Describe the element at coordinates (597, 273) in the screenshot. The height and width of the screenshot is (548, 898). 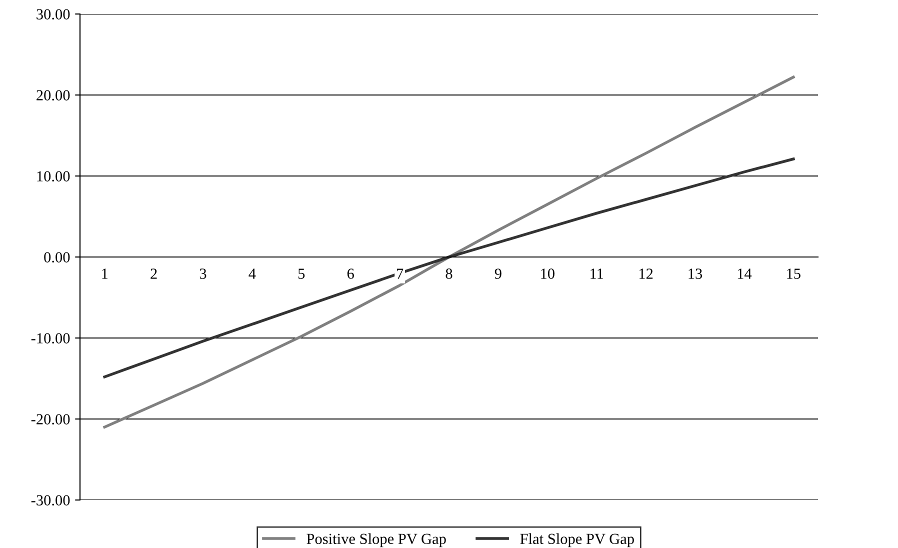
I see `x-tick-label: 11` at that location.